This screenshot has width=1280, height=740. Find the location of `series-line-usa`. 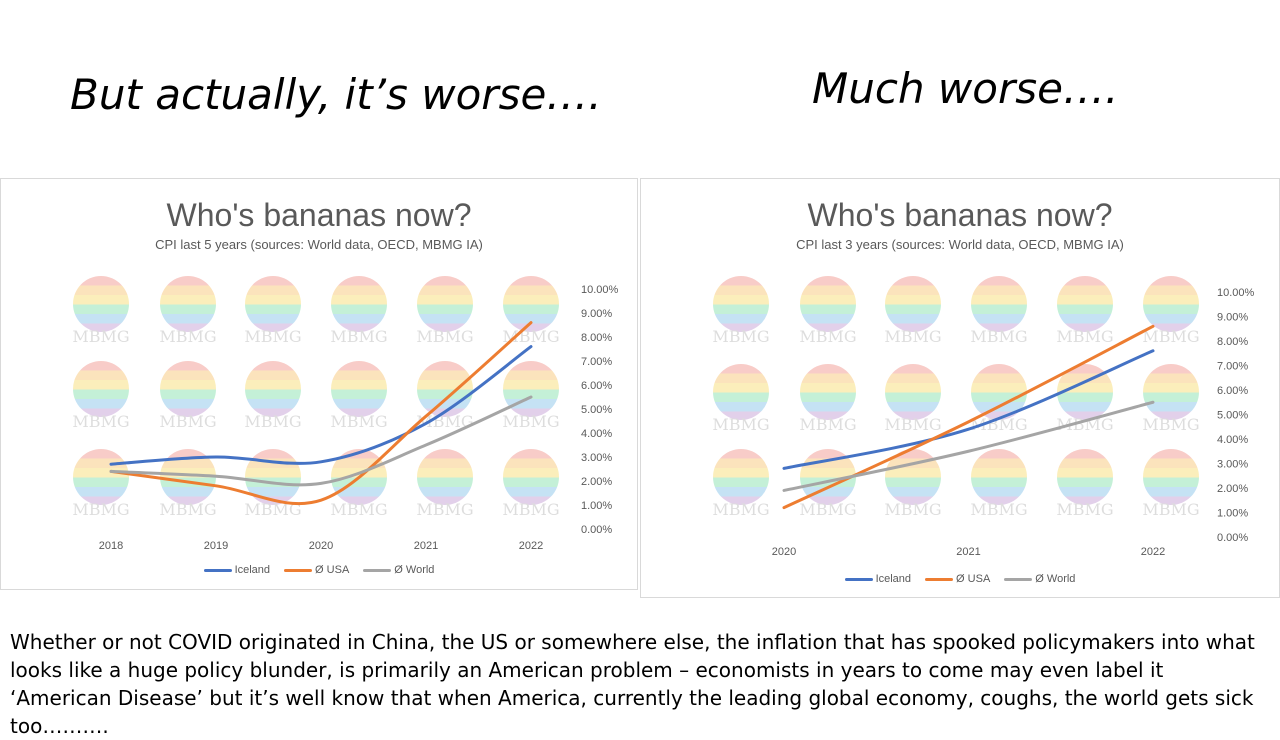

series-line-usa is located at coordinates (968, 417).